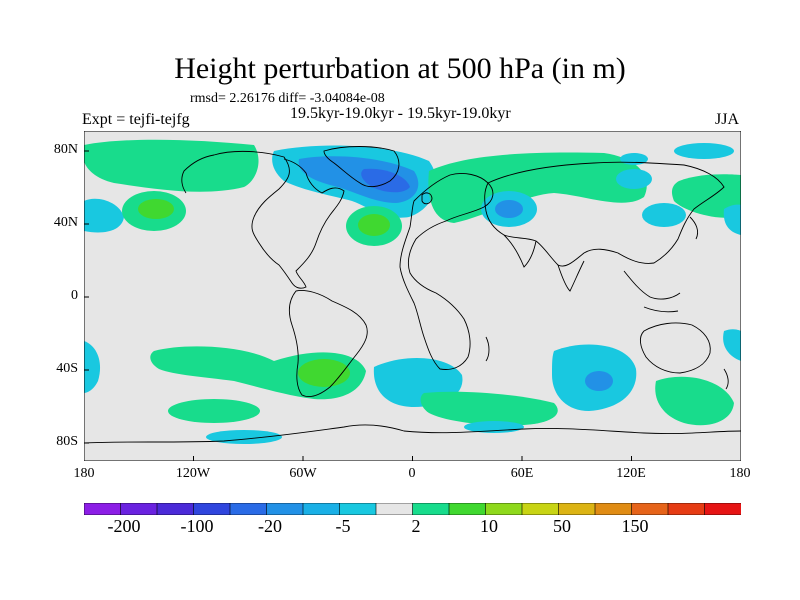 The width and height of the screenshot is (800, 600). Describe the element at coordinates (732, 345) in the screenshot. I see `contour-cyan-date-line-south` at that location.